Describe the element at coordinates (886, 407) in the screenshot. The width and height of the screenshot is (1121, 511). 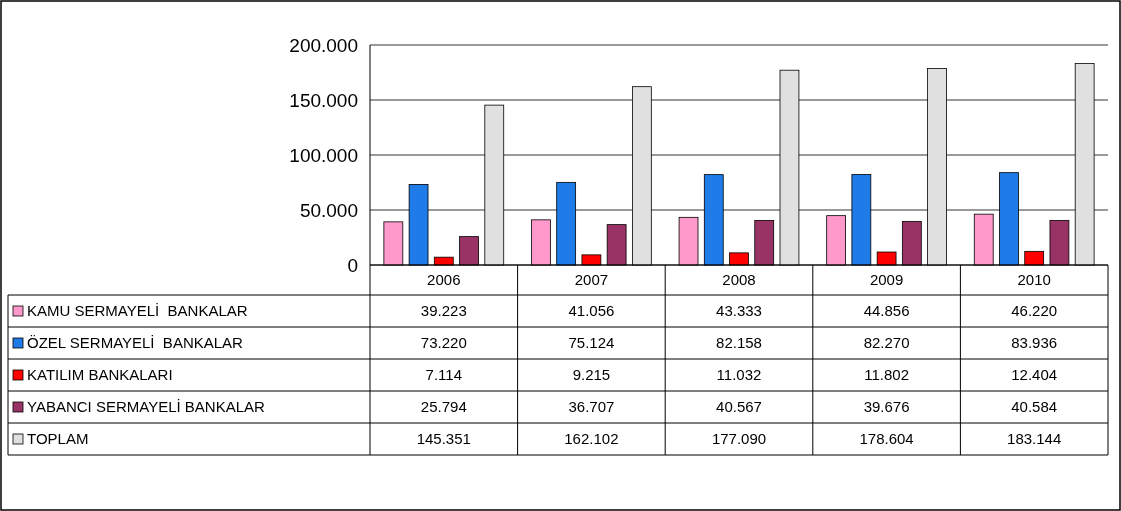
I see `data-label: 39.676` at that location.